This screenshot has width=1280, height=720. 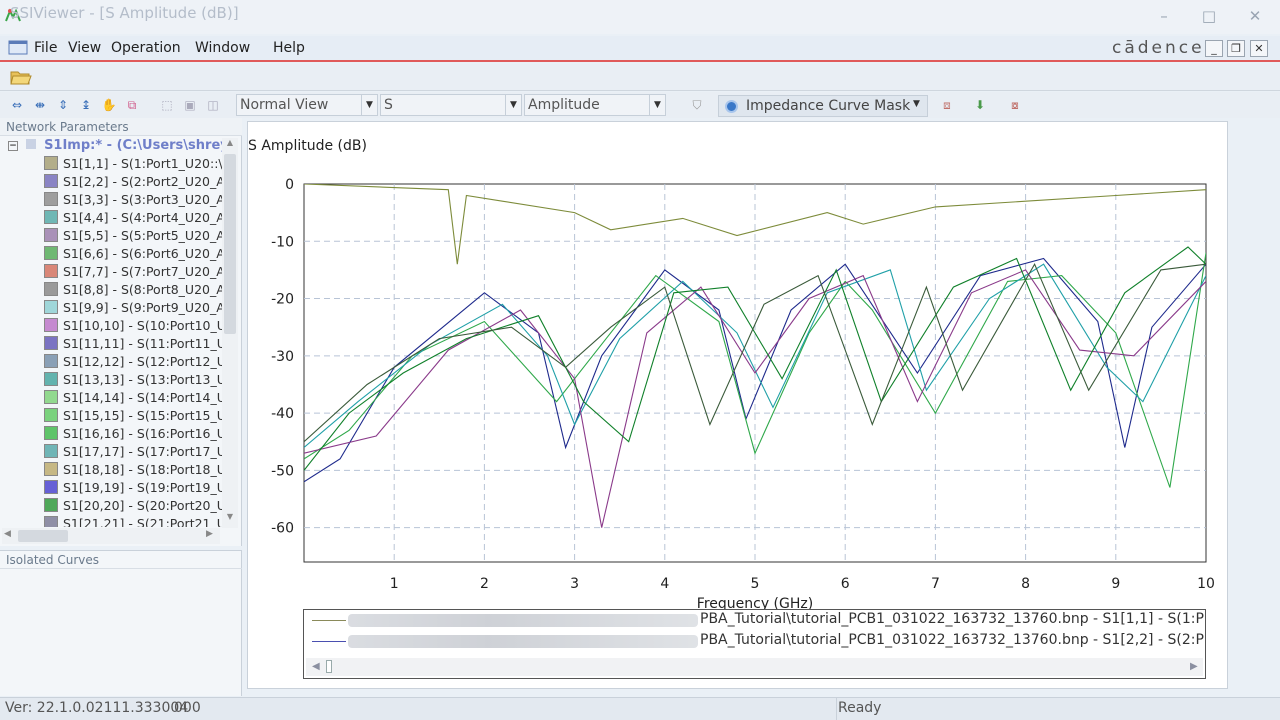 What do you see at coordinates (213, 105) in the screenshot?
I see `fit-view-icon: ◫` at bounding box center [213, 105].